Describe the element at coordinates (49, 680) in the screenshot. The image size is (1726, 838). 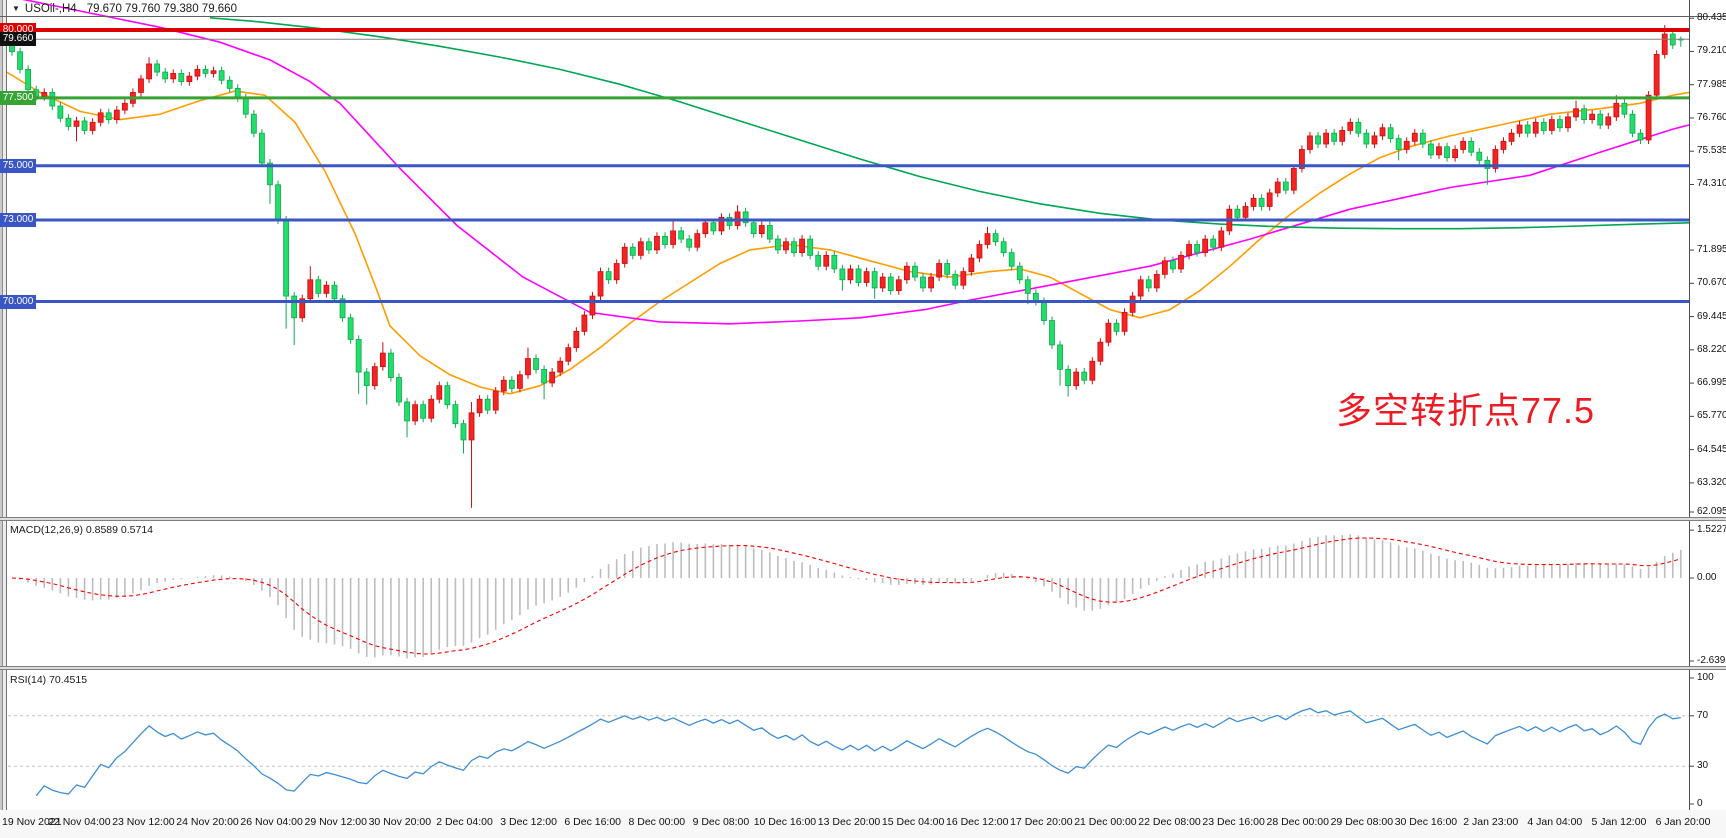
I see `rsi-label: RSI(14) 70.4515` at that location.